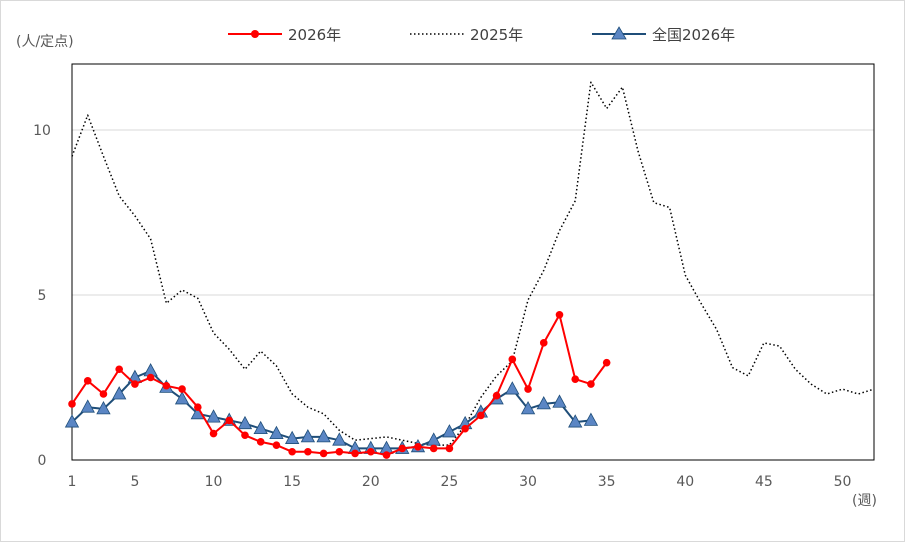 This screenshot has height=542, width=905. What do you see at coordinates (528, 482) in the screenshot?
I see `x-tick-label: 30` at bounding box center [528, 482].